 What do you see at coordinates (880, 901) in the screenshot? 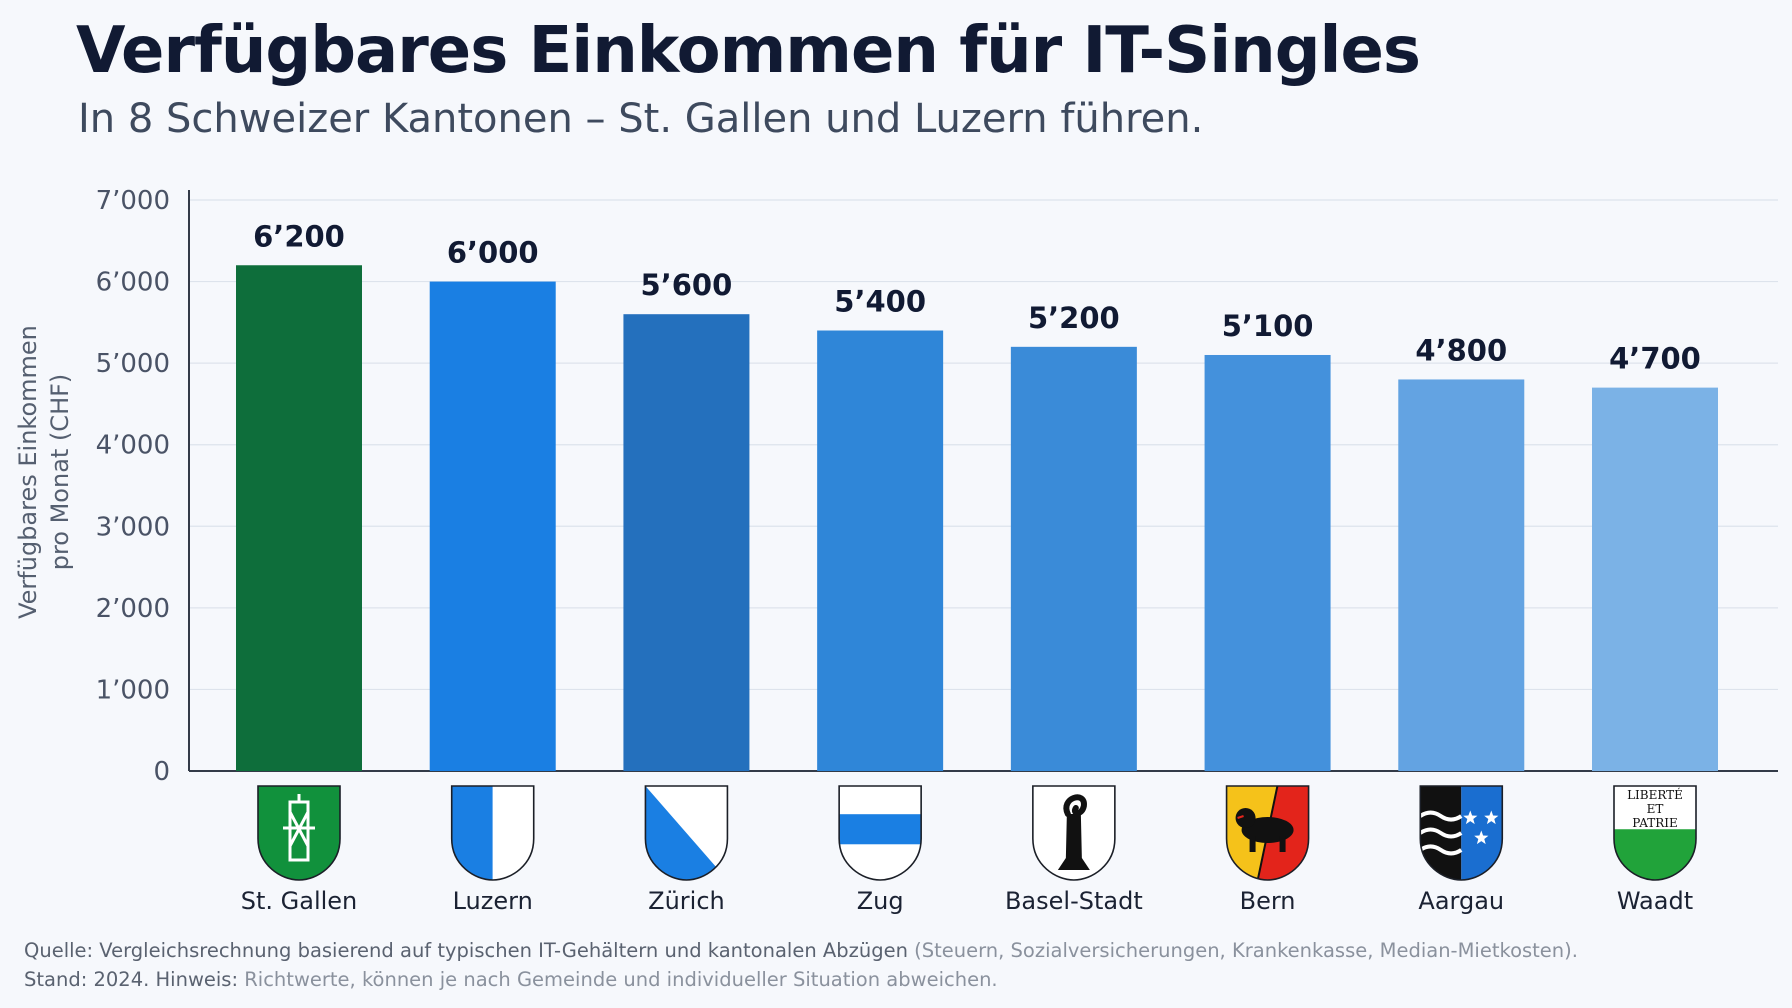
I see `x-tick-label: Zug` at bounding box center [880, 901].